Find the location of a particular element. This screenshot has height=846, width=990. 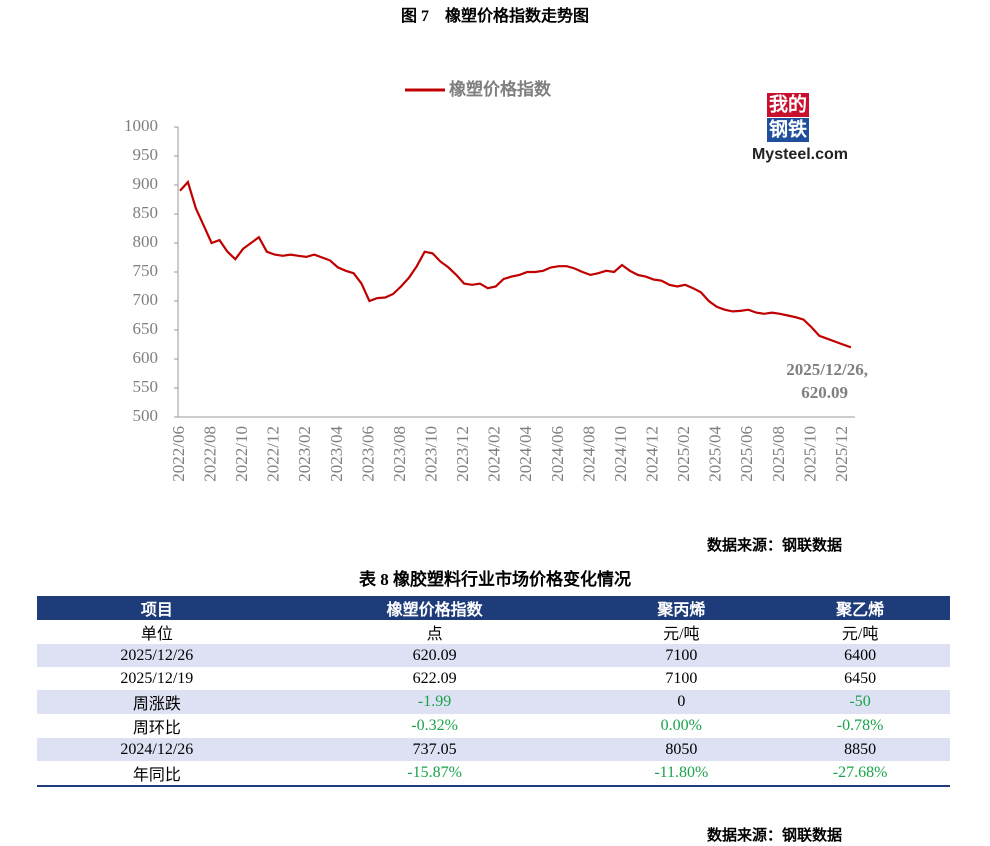

cell: -27.68% is located at coordinates (860, 772).